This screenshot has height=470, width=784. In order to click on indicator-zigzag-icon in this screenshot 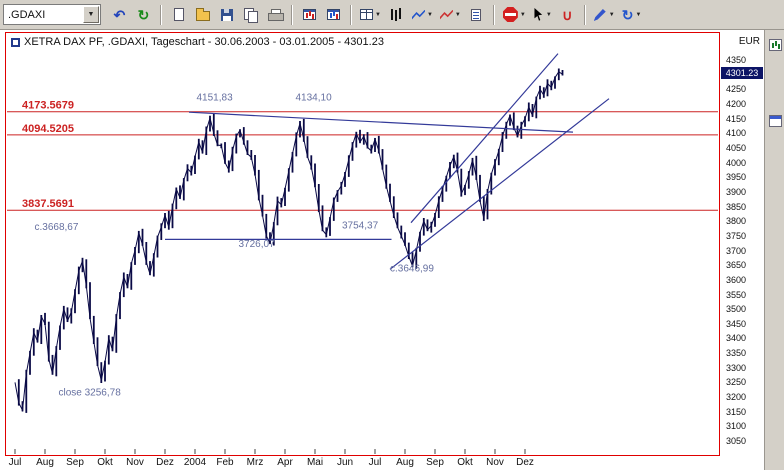, I will do `click(418, 14)`.